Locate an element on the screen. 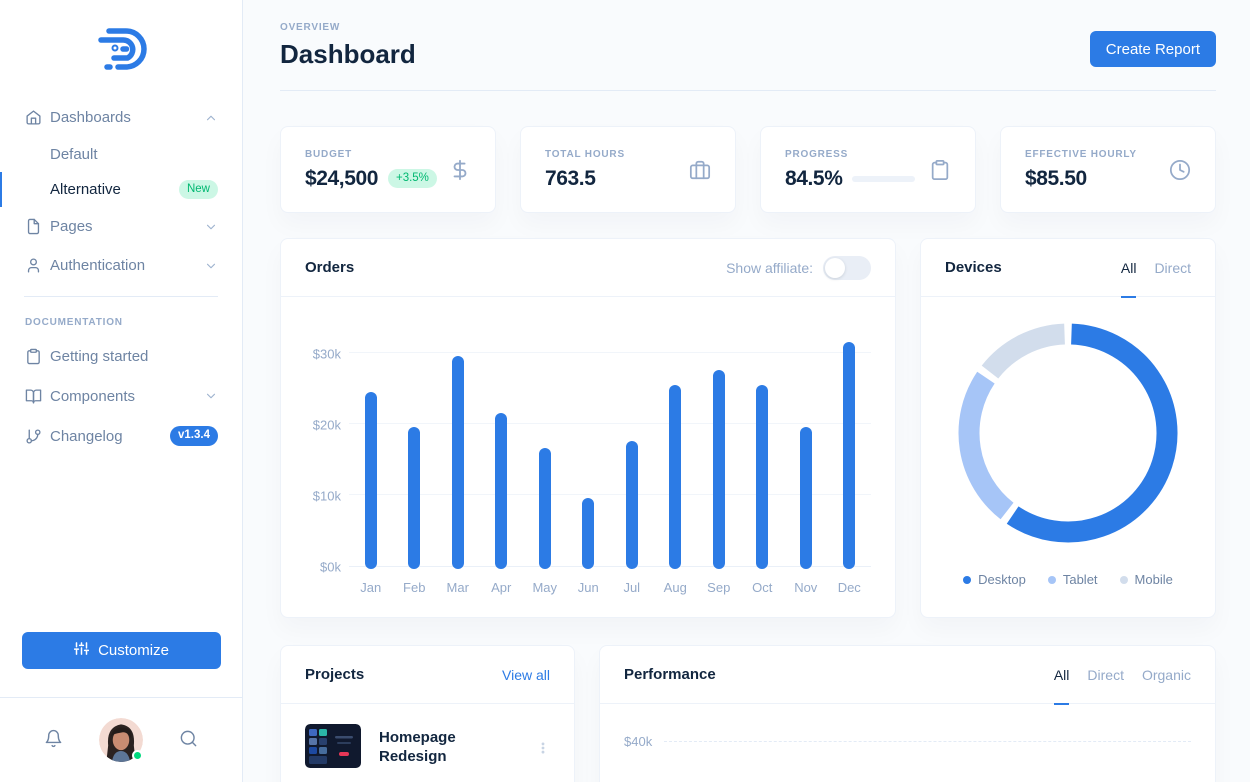  sidebar-subitem-alternative: Alternative New is located at coordinates (121, 189).